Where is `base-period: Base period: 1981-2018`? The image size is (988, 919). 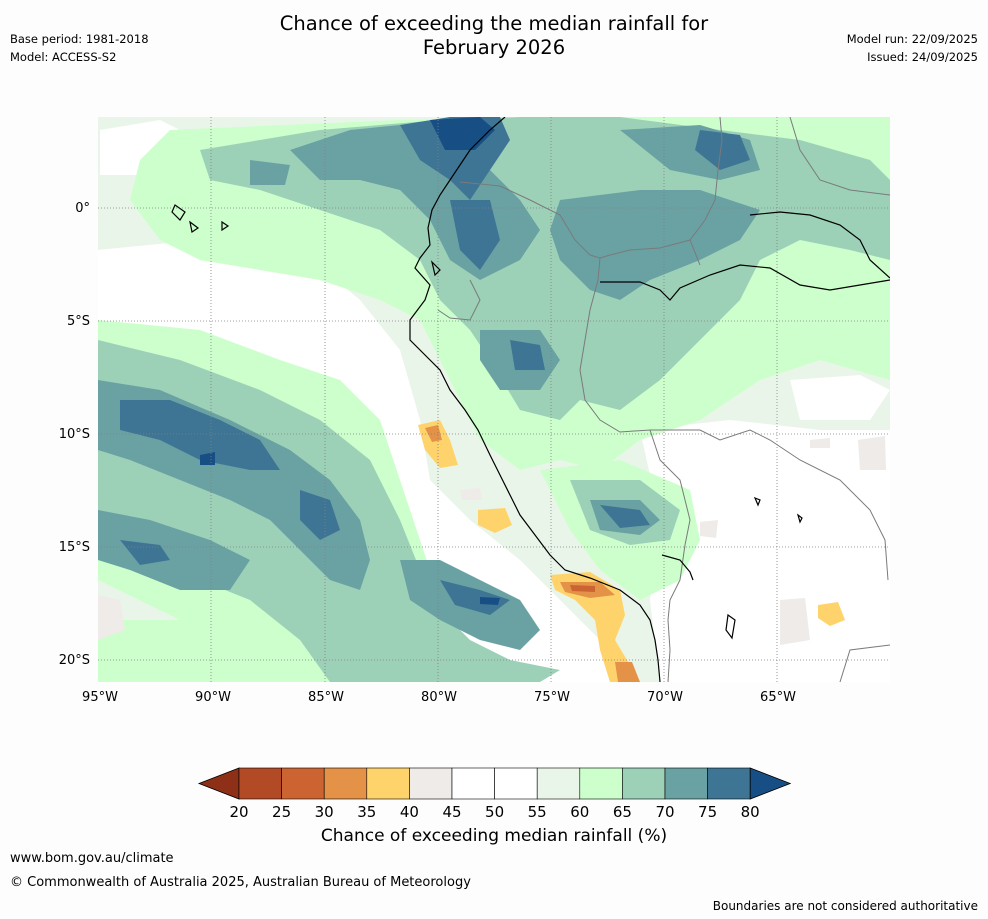 base-period: Base period: 1981-2018 is located at coordinates (79, 39).